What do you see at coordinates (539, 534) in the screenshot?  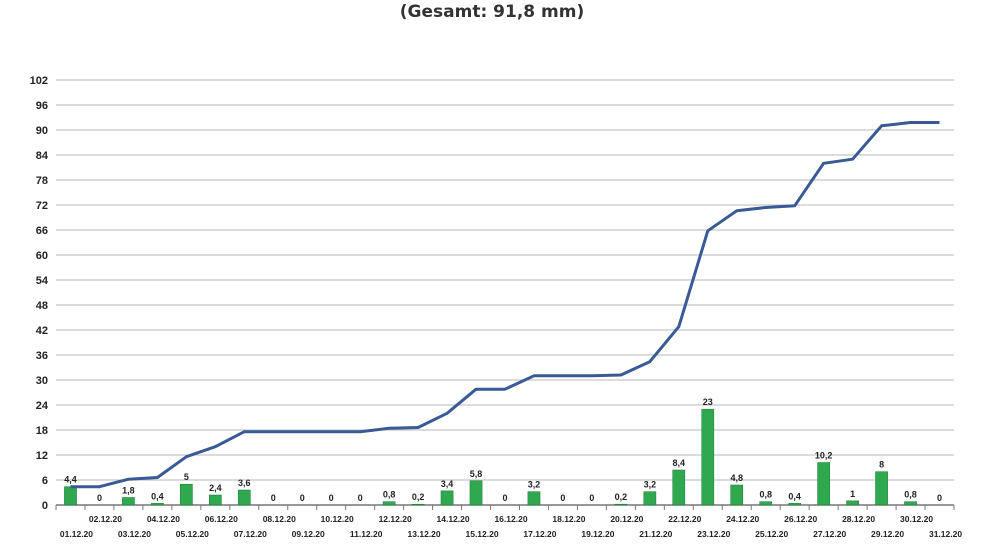 I see `x-tick-label: 17.12.20` at bounding box center [539, 534].